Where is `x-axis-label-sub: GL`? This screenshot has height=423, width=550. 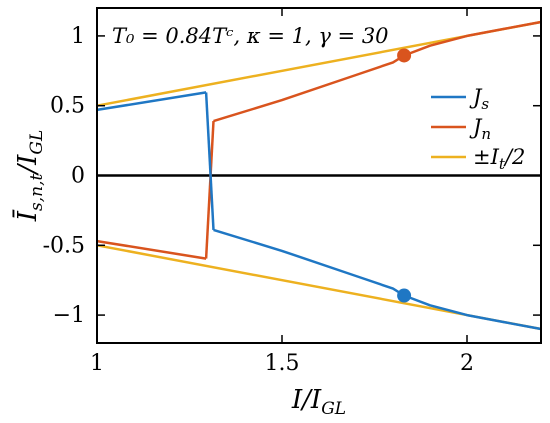 x-axis-label-sub: GL is located at coordinates (333, 409).